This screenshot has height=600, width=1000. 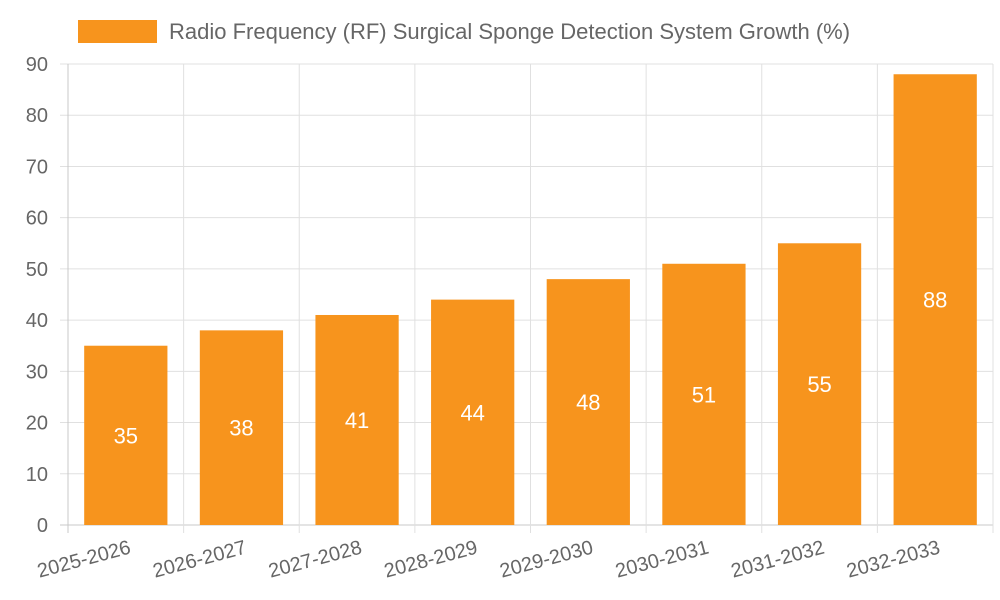 What do you see at coordinates (547, 560) in the screenshot?
I see `x-tick-label: 2029-2030` at bounding box center [547, 560].